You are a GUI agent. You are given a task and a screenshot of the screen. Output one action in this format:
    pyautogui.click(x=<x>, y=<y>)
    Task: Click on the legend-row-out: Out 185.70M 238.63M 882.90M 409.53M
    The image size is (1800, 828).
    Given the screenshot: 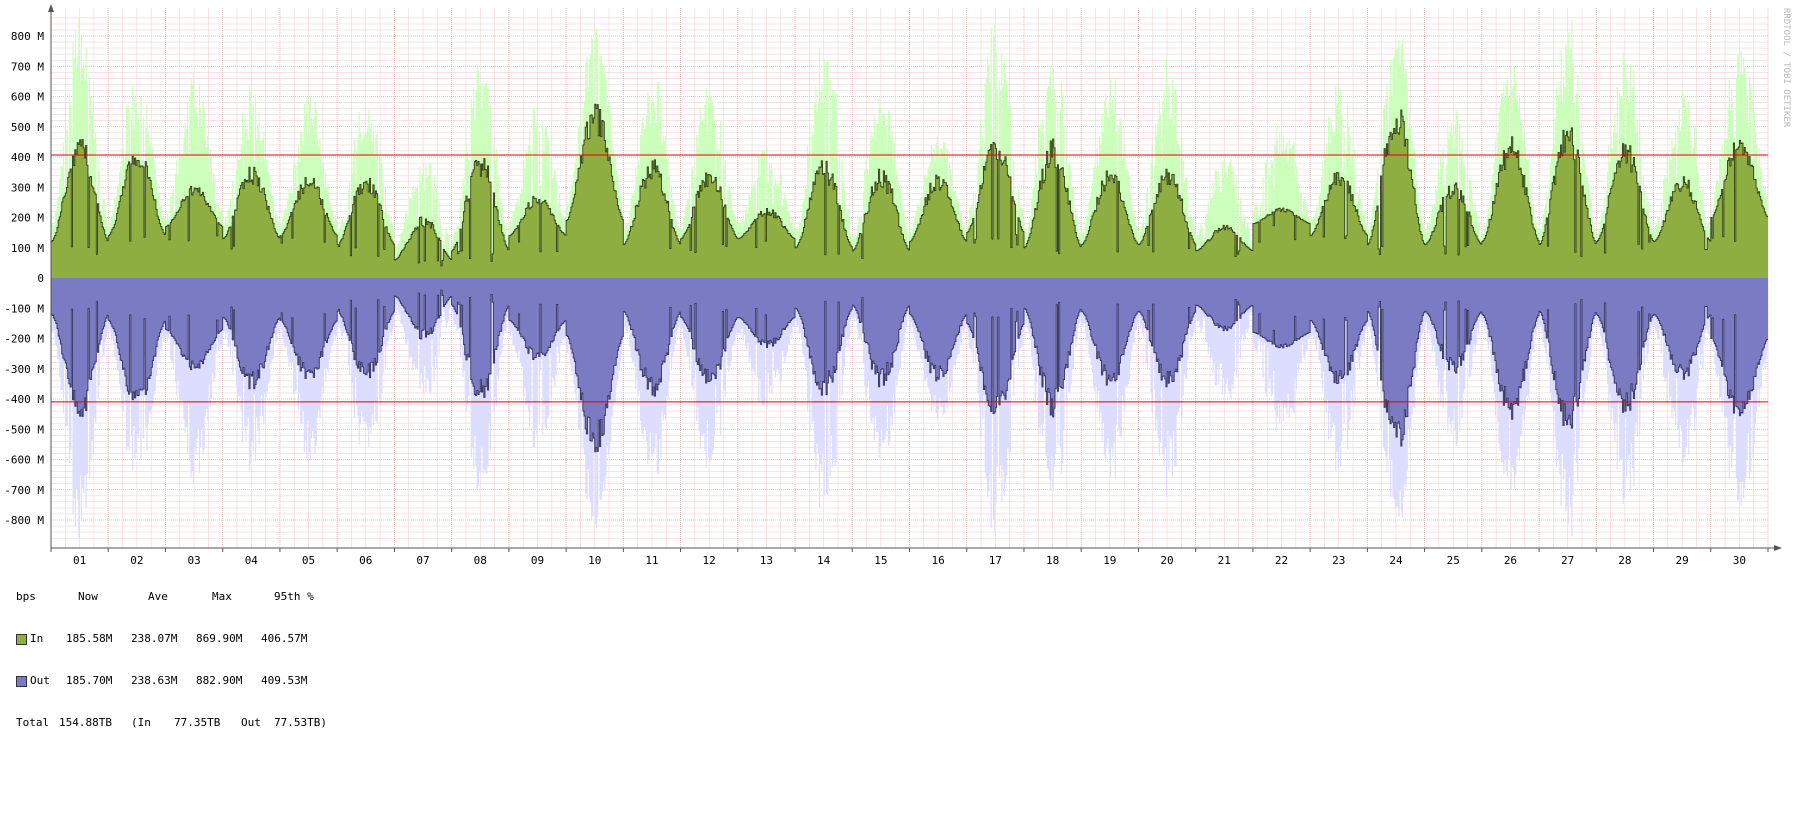 What is the action you would take?
    pyautogui.click(x=161, y=681)
    